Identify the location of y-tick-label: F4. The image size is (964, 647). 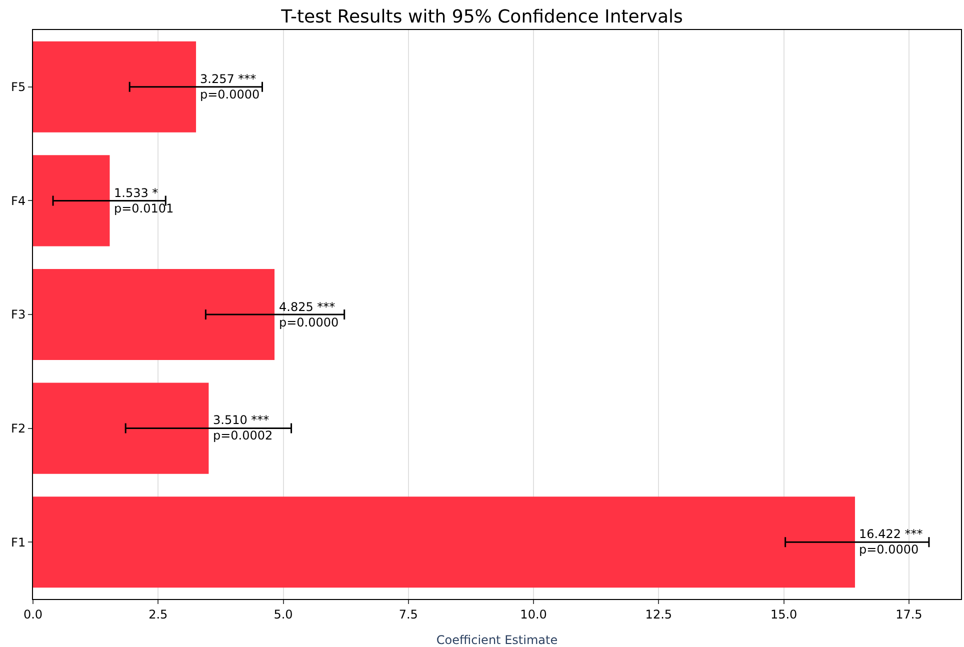
(18, 201).